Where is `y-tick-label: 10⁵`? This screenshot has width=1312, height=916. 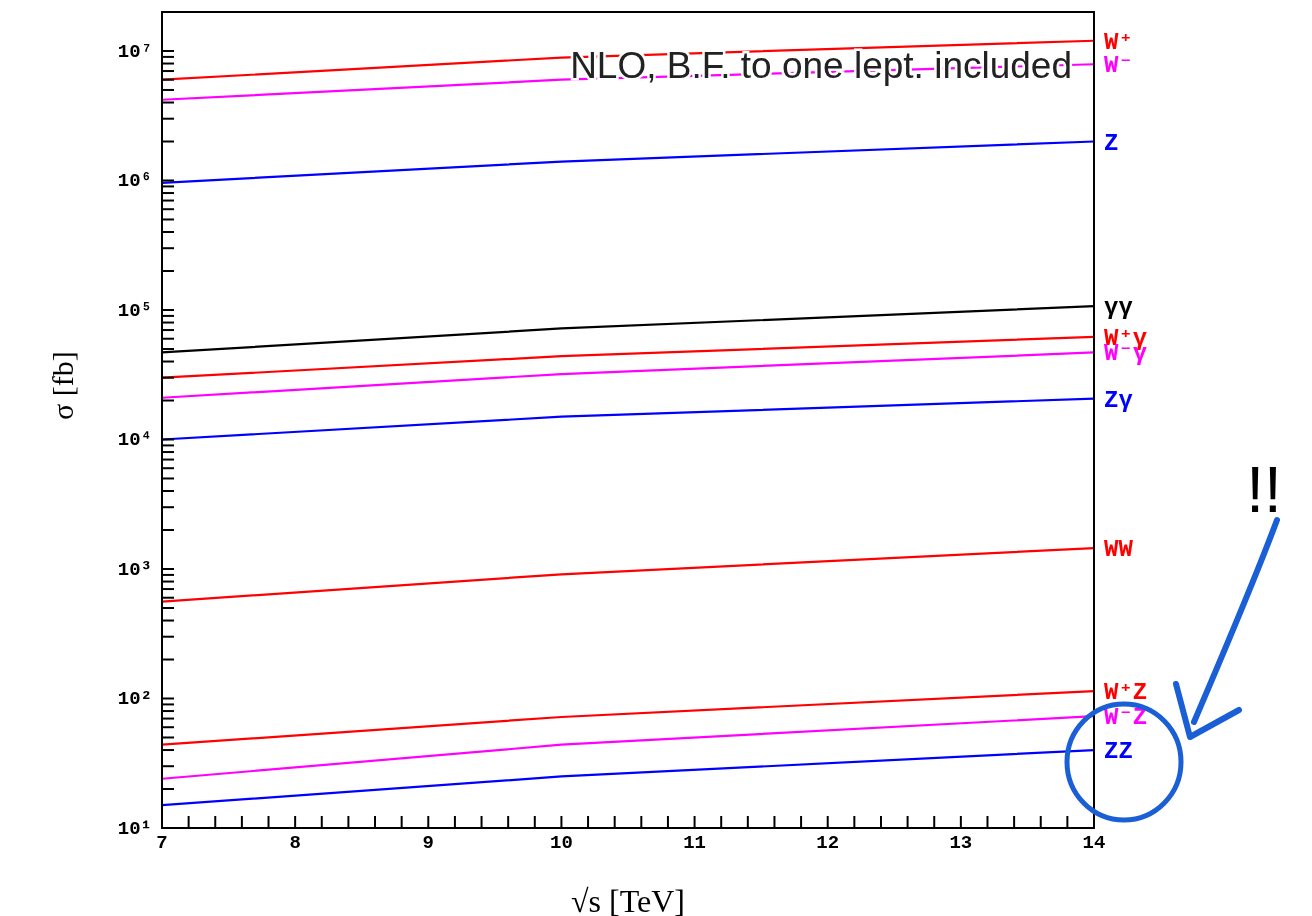
y-tick-label: 10⁵ is located at coordinates (134, 310).